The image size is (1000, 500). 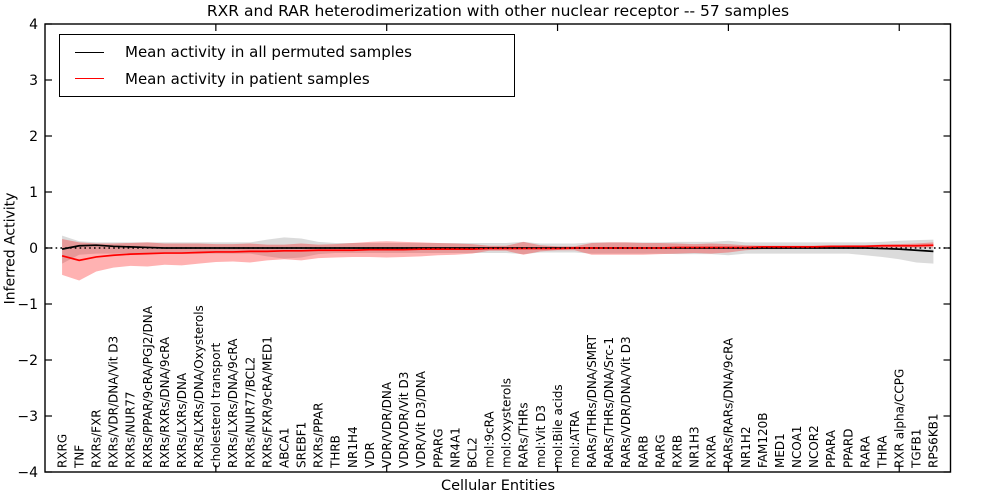 What do you see at coordinates (89, 52) in the screenshot?
I see `permuted-line-swatch` at bounding box center [89, 52].